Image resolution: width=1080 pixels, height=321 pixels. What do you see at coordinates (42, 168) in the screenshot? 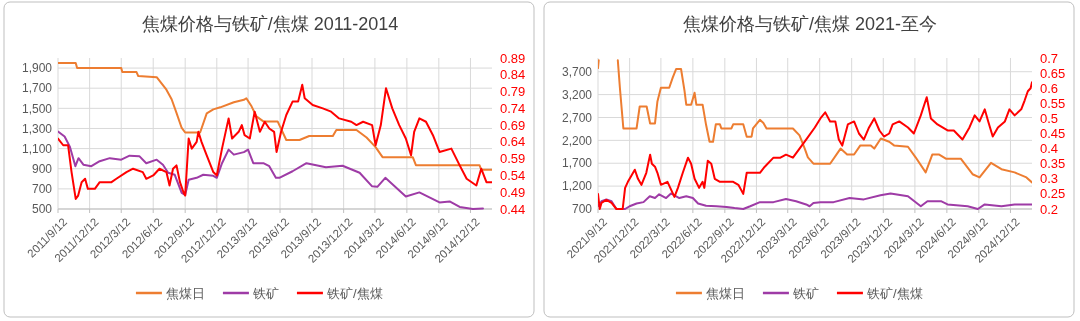
I see `y-tick-label: 900` at bounding box center [42, 168].